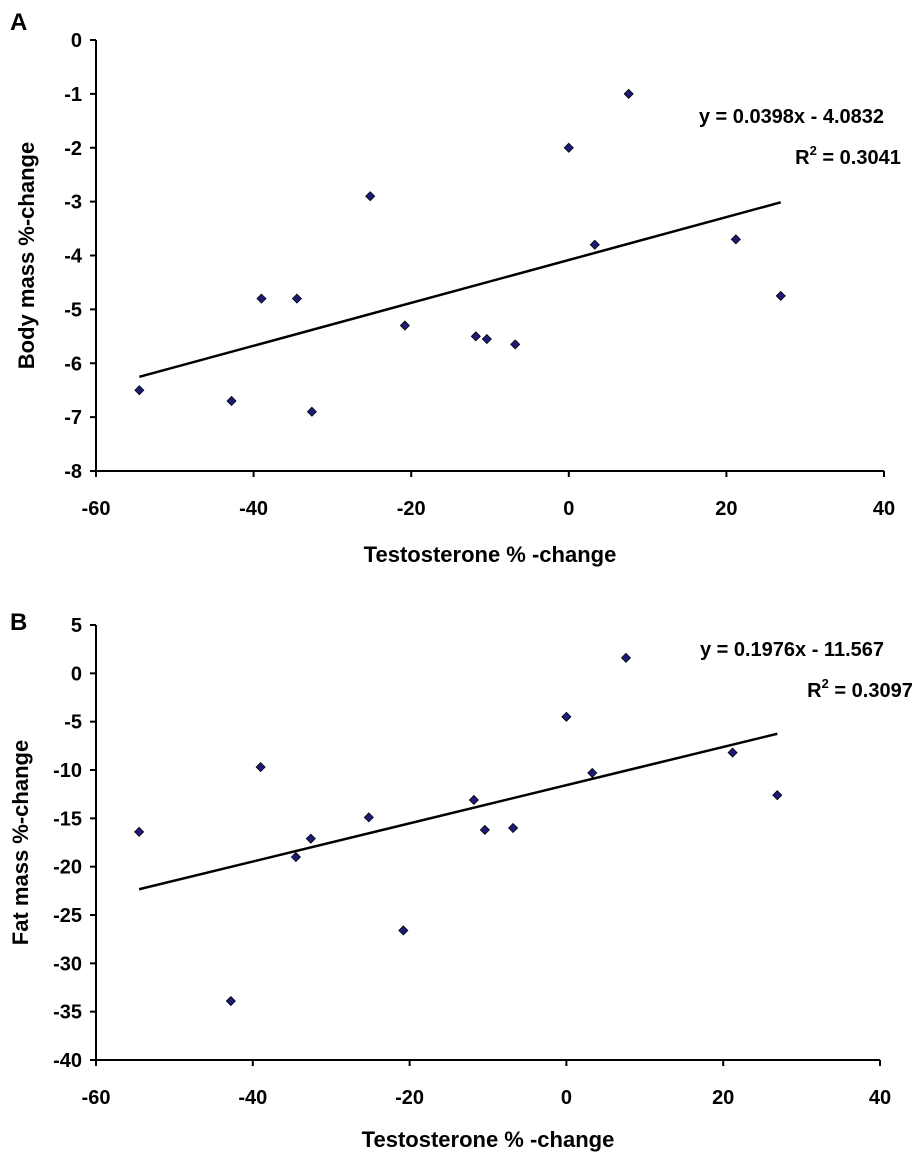 The height and width of the screenshot is (1155, 924). What do you see at coordinates (73, 257) in the screenshot?
I see `y-tick-label: -4` at bounding box center [73, 257].